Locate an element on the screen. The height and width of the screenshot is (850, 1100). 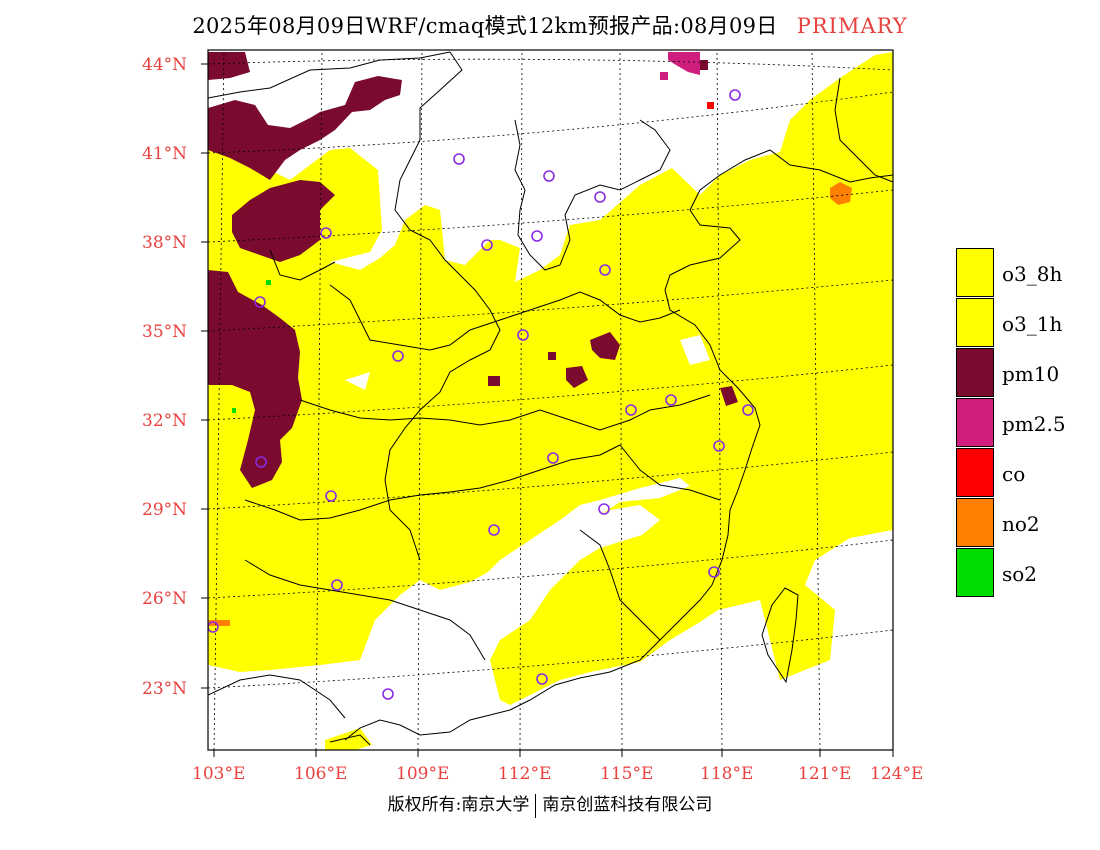
no2-spot is located at coordinates (841, 193).